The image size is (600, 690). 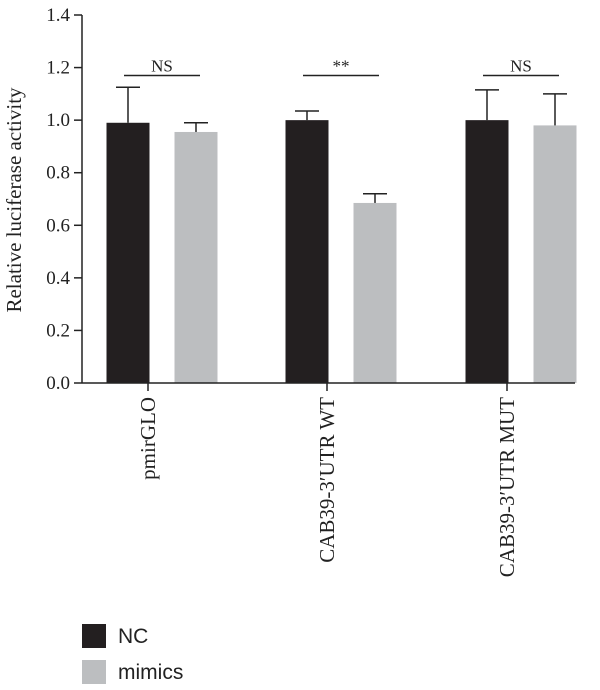 I want to click on x-category-label: CAB39-3′UTR MUT, so click(x=507, y=487).